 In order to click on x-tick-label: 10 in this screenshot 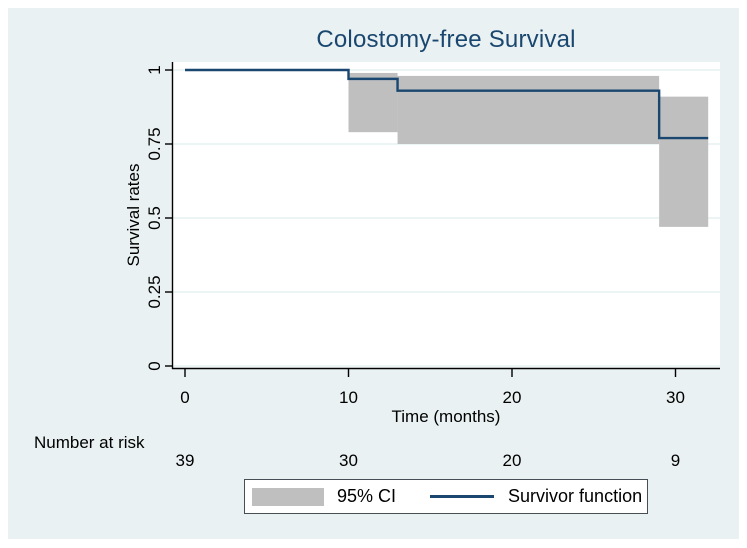, I will do `click(348, 397)`.